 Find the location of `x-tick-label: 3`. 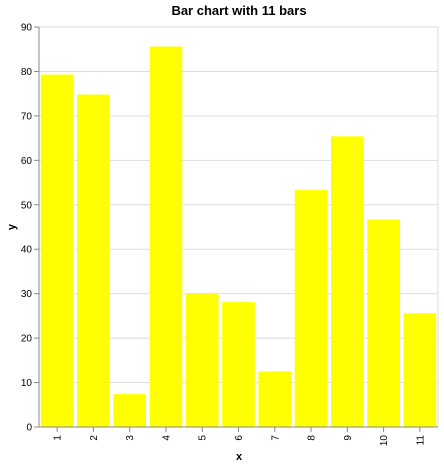

x-tick-label: 3 is located at coordinates (130, 438).